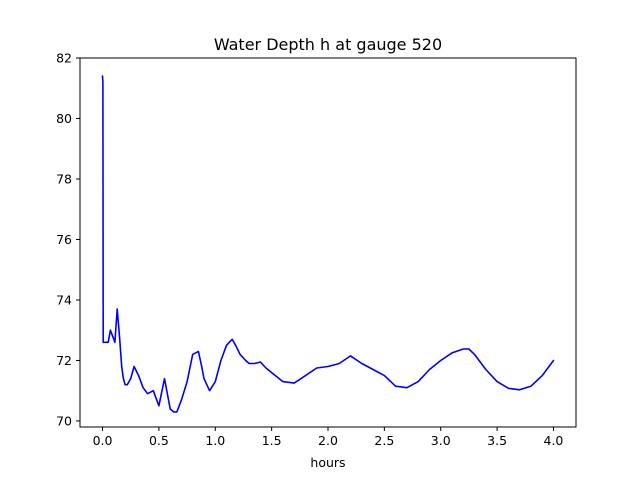 This screenshot has width=640, height=485. I want to click on y-tick-label: 80, so click(64, 118).